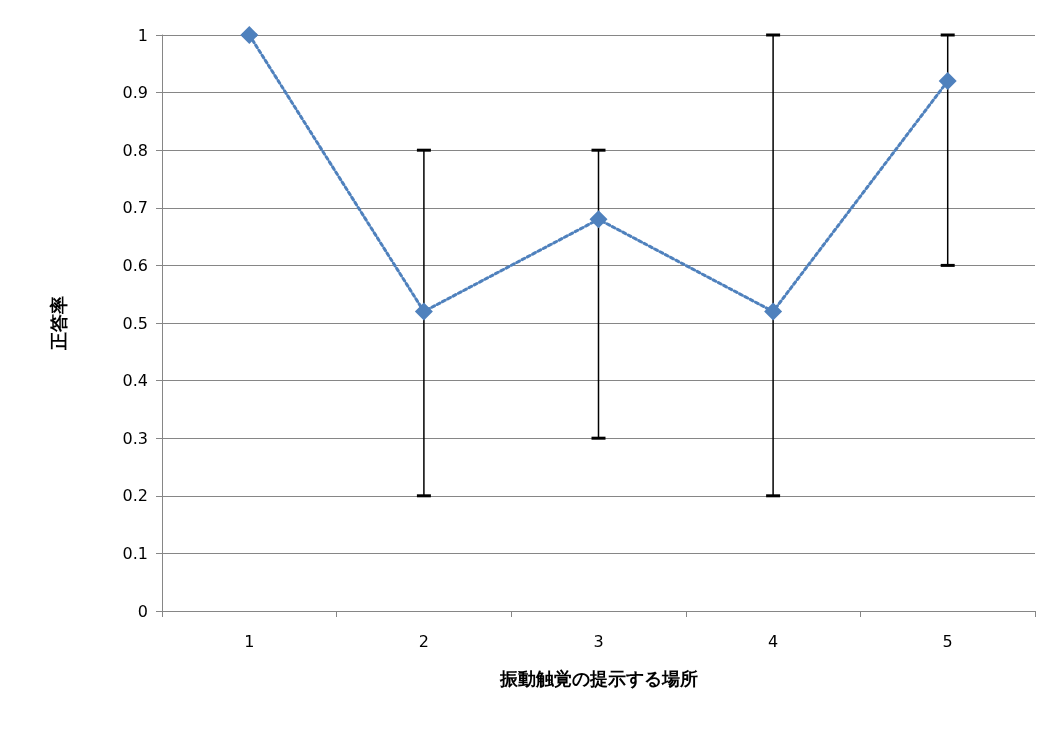  Describe the element at coordinates (135, 150) in the screenshot. I see `y-tick-label: 0.8` at that location.